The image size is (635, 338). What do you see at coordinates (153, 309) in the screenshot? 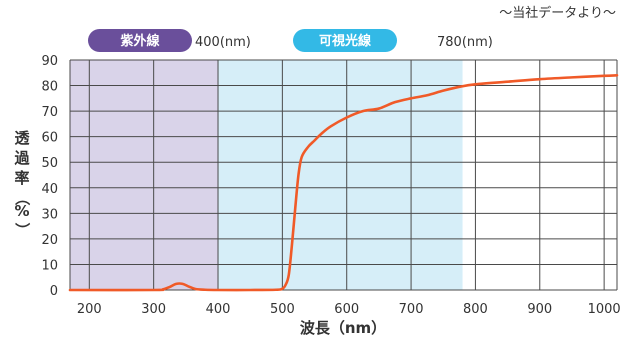
I see `x-tick-label: 300` at bounding box center [153, 309].